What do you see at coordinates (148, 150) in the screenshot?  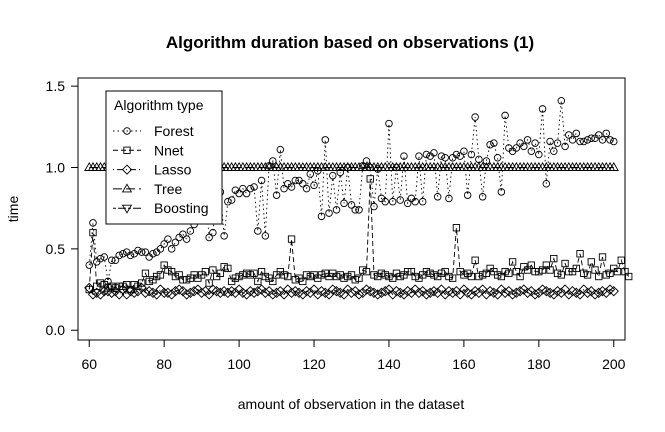 I see `legend-entry-nnet: Nnet` at bounding box center [148, 150].